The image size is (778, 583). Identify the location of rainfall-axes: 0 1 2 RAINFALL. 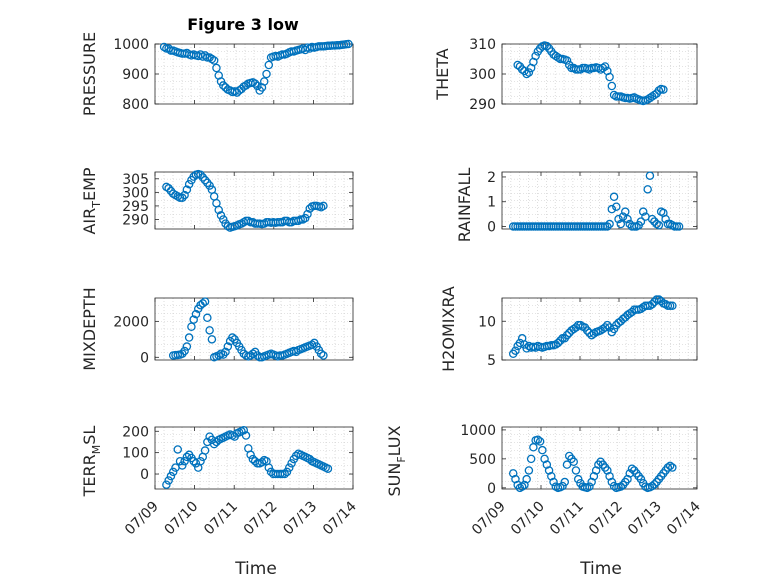
(576, 205).